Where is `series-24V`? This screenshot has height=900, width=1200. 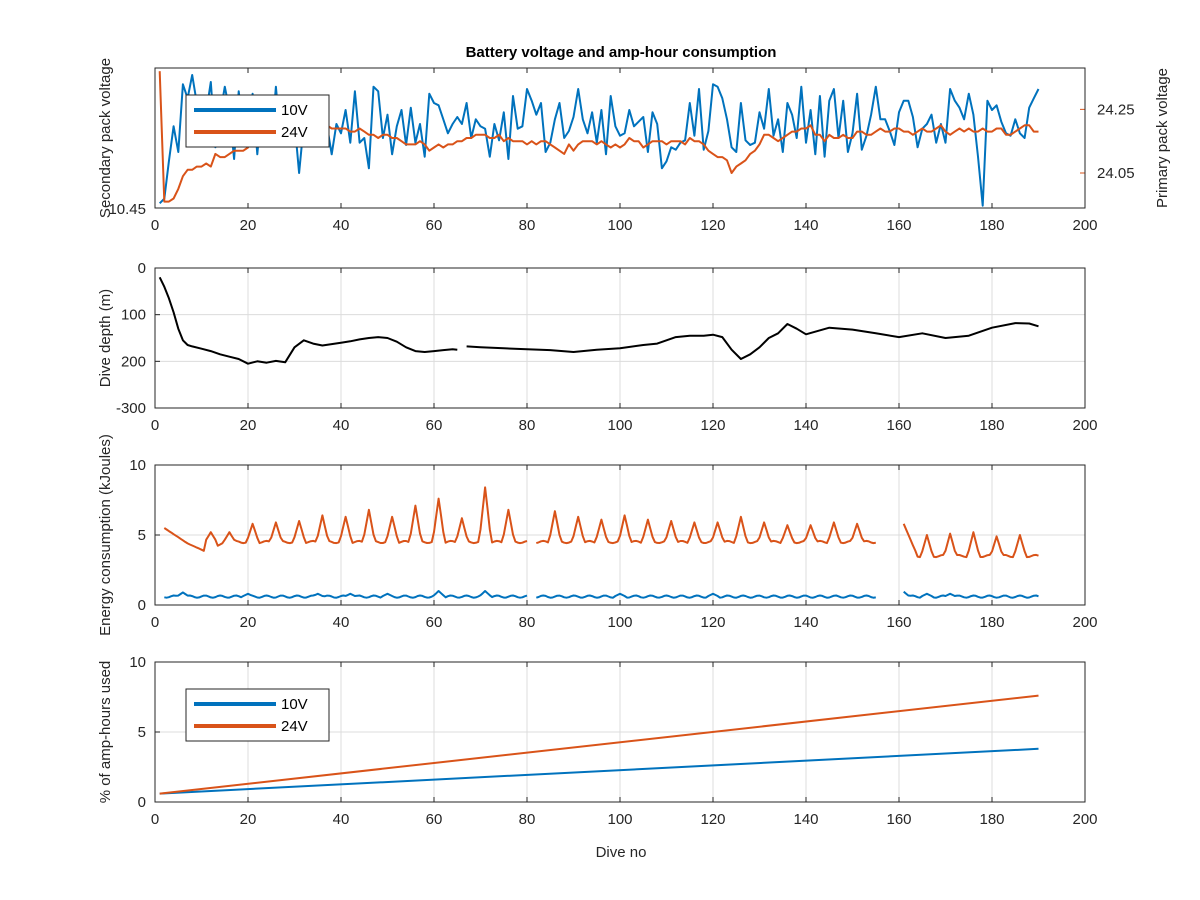 series-24V is located at coordinates (599, 744).